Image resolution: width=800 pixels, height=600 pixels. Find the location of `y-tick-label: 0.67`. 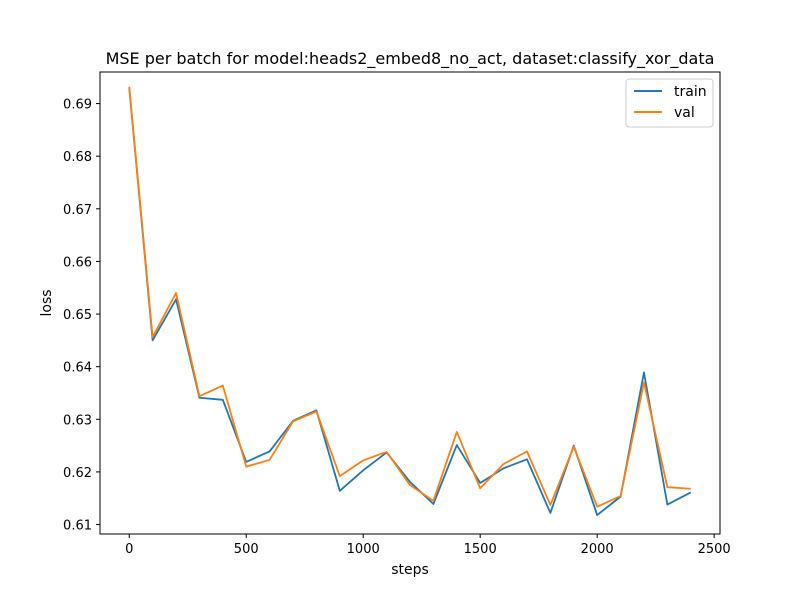

y-tick-label: 0.67 is located at coordinates (77, 210).